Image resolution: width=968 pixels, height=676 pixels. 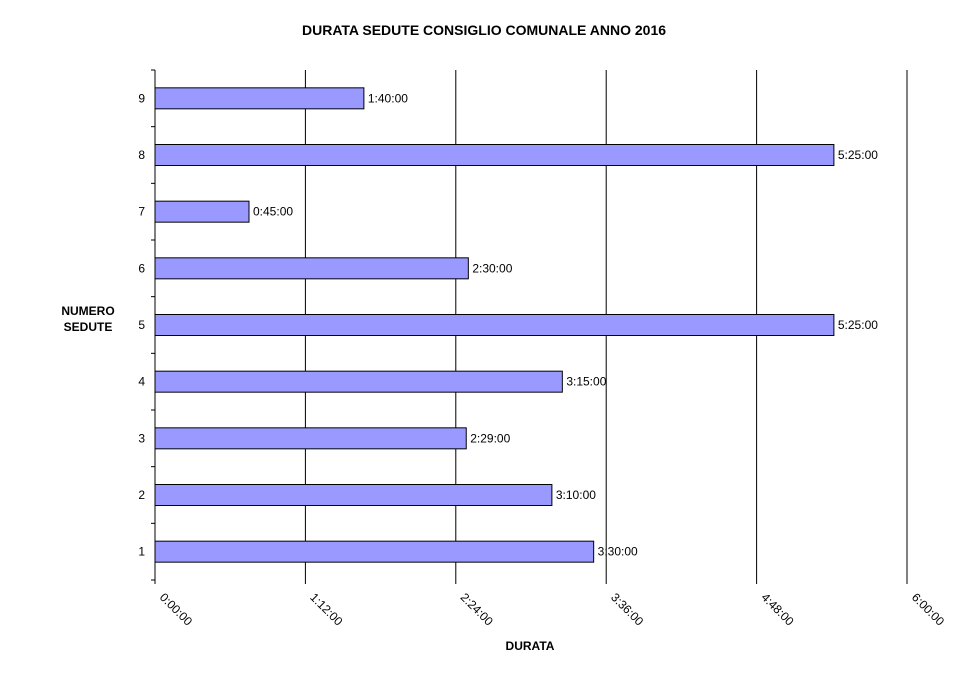 I want to click on data-label: 3:30:00, so click(x=618, y=552).